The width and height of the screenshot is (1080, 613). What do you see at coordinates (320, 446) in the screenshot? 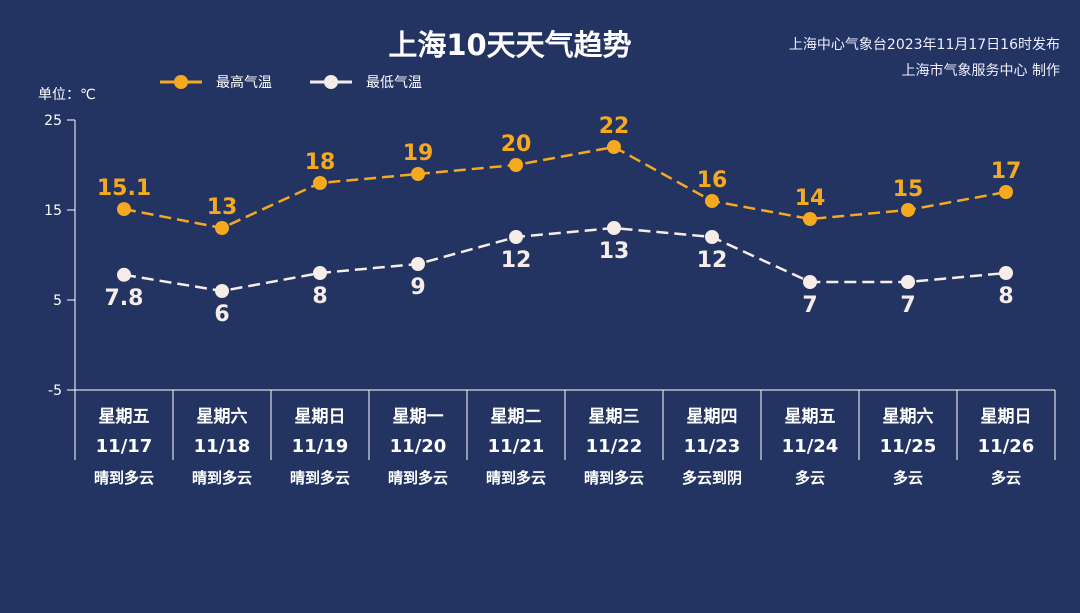
I see `x-date-label: 11/19` at bounding box center [320, 446].